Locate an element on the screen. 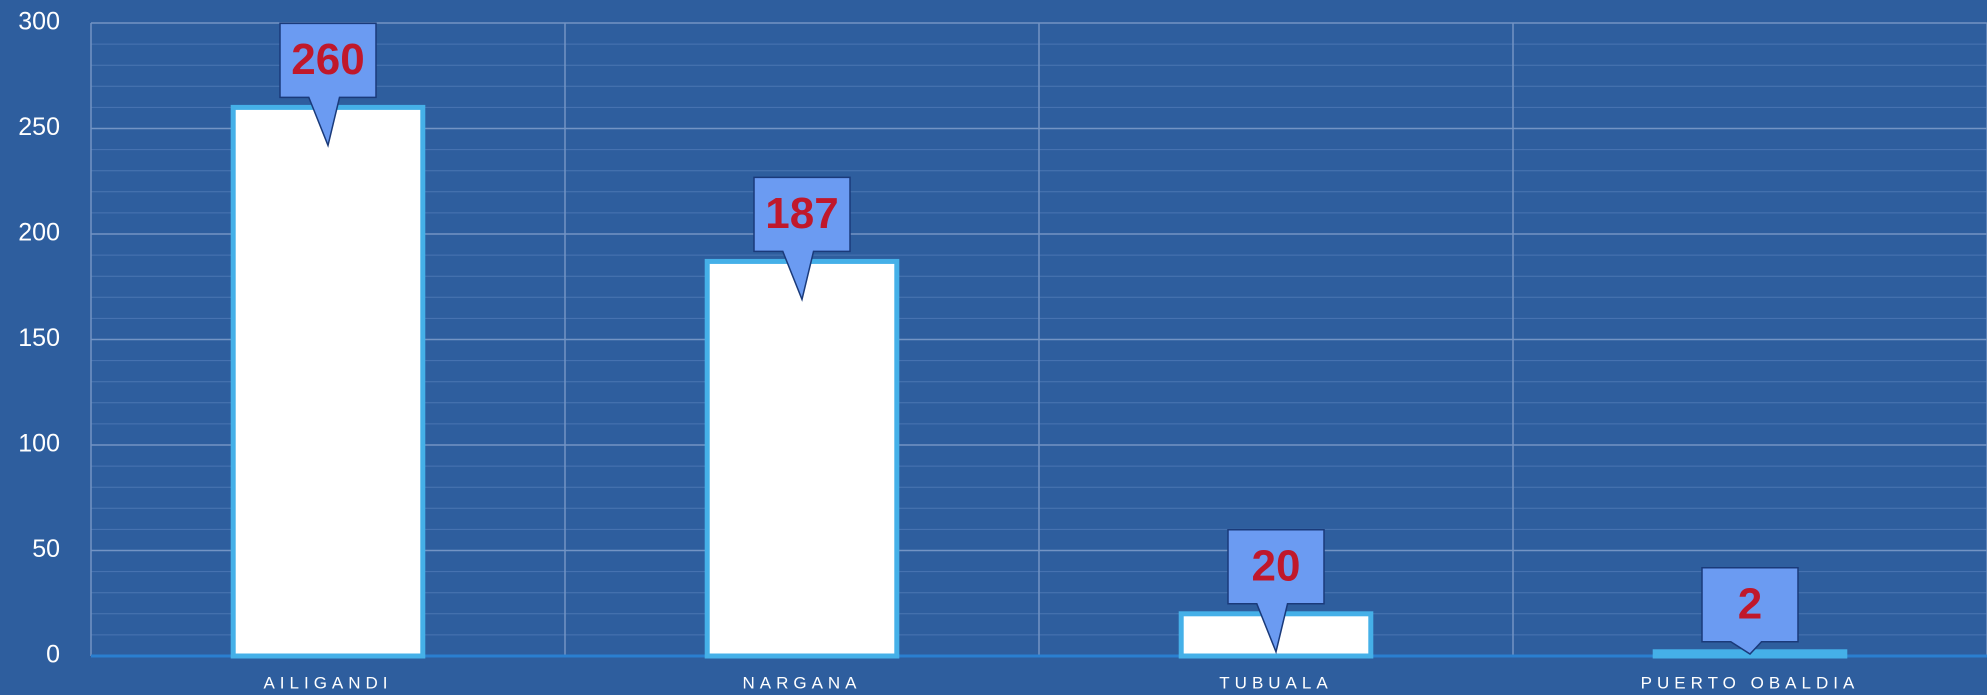  data-label: 2 is located at coordinates (1750, 603).